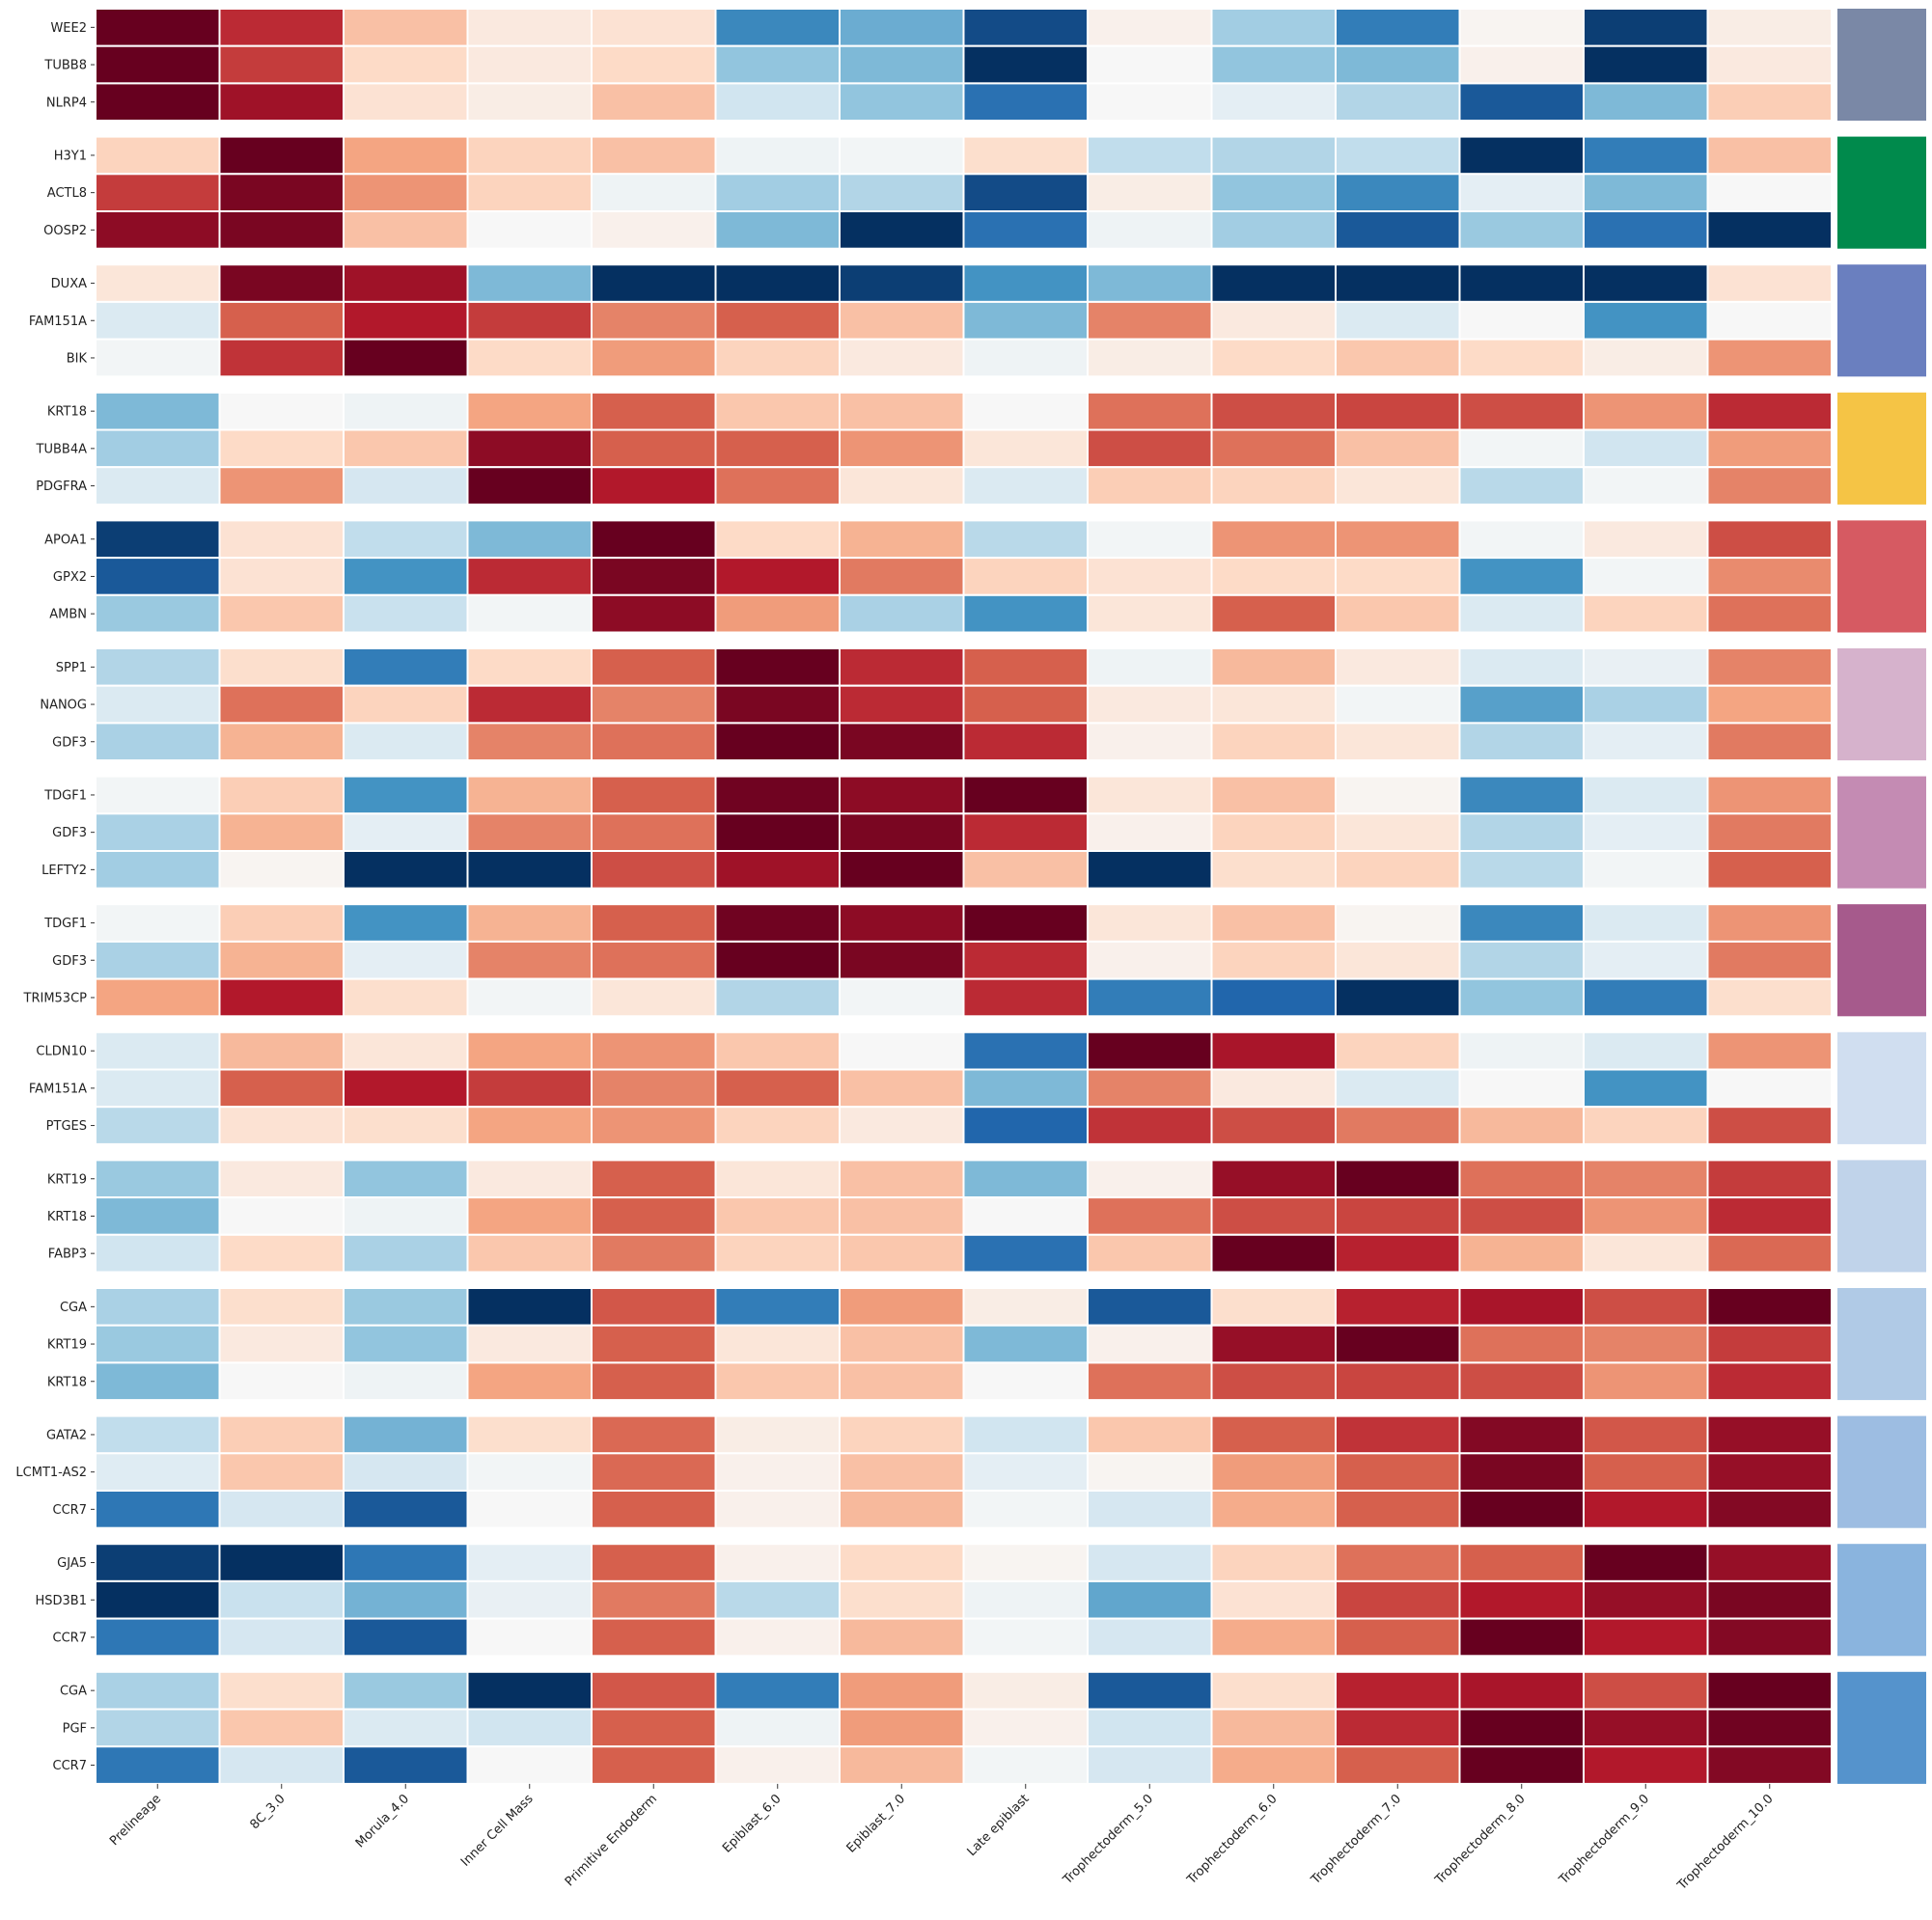 This screenshot has width=1932, height=1920. I want to click on column-label: Trophectoderm_5.0, so click(1108, 1840).